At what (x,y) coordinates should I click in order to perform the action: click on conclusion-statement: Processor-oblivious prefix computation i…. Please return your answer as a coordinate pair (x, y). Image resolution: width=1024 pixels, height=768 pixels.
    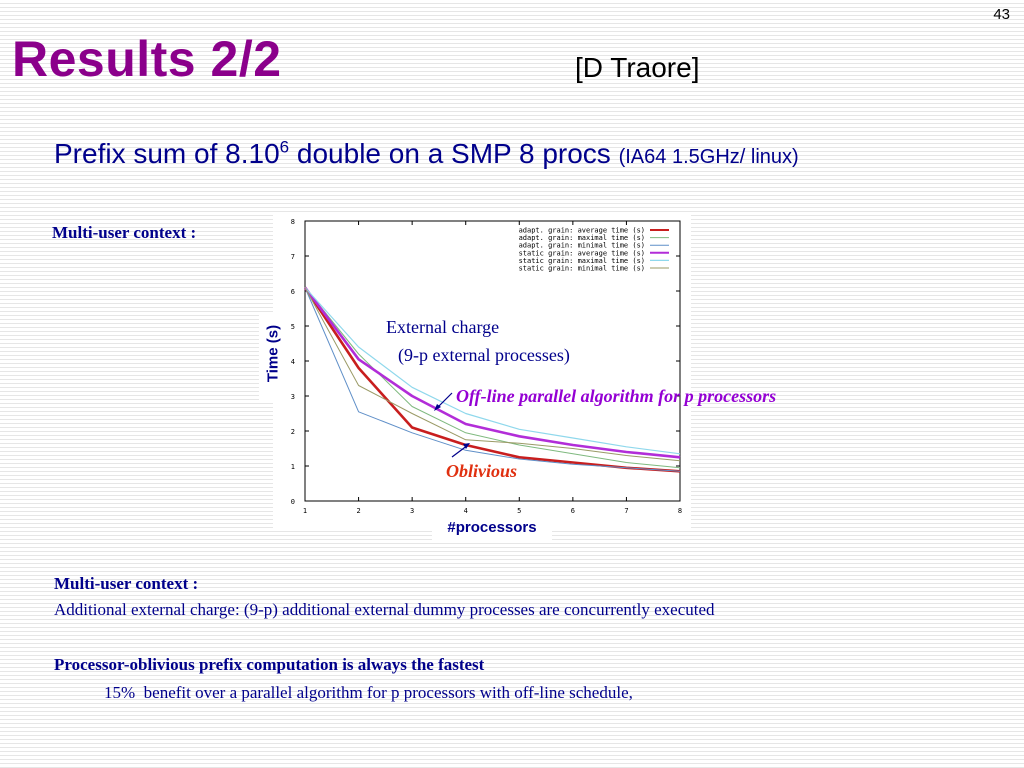
    Looking at the image, I should click on (269, 664).